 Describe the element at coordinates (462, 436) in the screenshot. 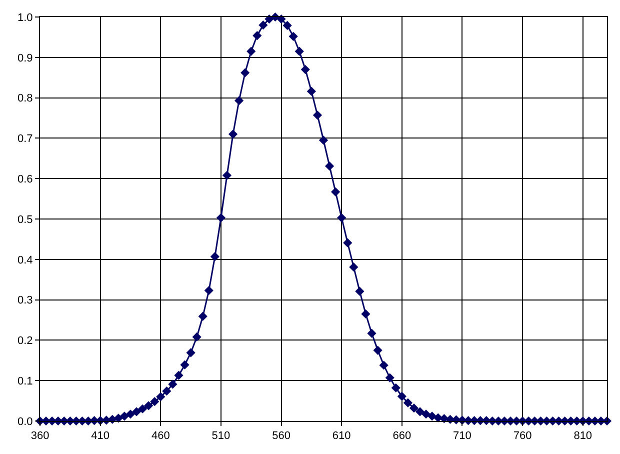

I see `x-tick-label: 710` at that location.